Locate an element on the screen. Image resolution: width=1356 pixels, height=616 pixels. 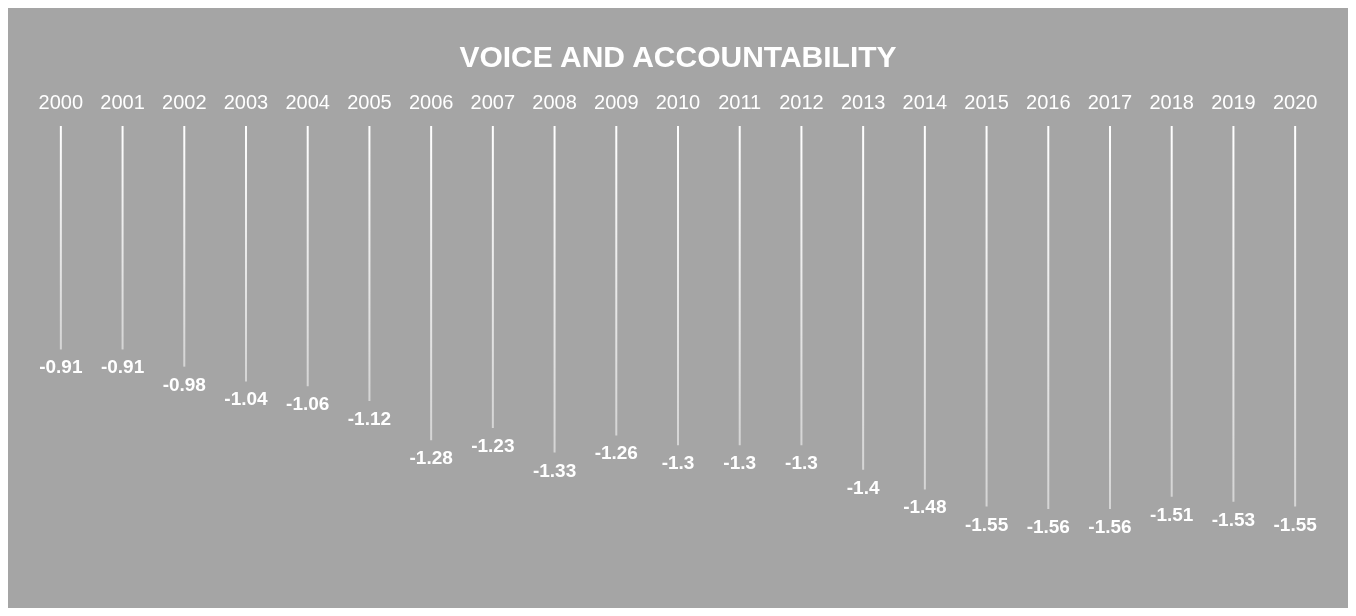
x-tick-label: 2016 is located at coordinates (1048, 102).